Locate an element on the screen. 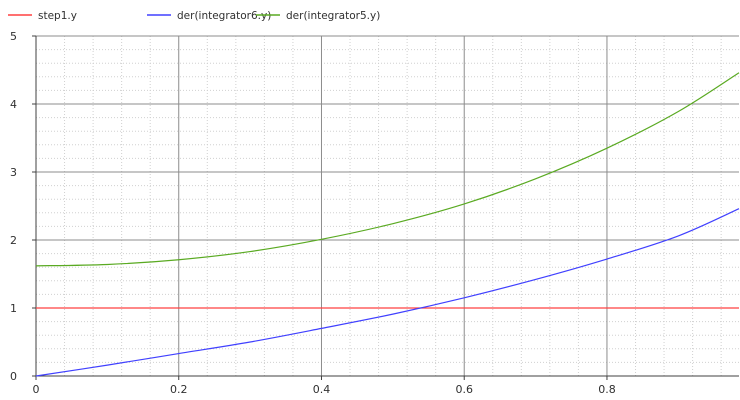  y-tick-label: 2 is located at coordinates (13, 240).